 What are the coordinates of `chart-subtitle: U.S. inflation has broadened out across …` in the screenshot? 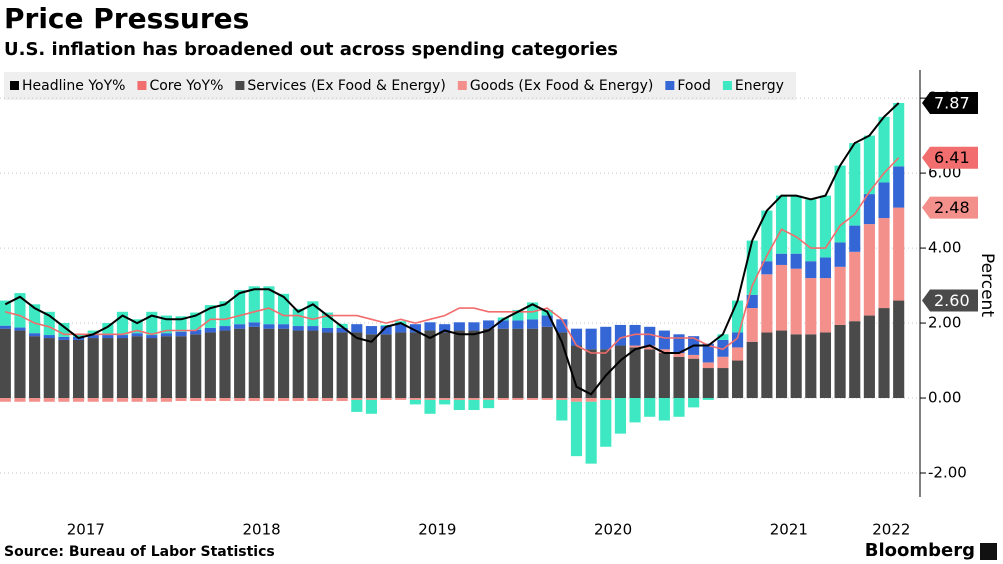 It's located at (311, 49).